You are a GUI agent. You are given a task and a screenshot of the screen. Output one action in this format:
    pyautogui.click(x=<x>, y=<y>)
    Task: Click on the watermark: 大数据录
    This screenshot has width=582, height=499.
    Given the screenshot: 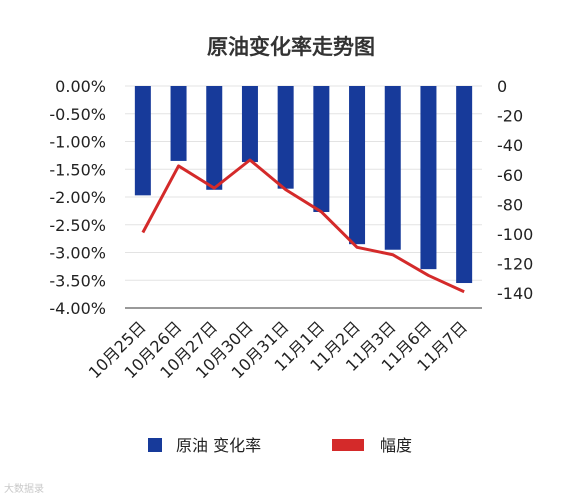 What is the action you would take?
    pyautogui.click(x=24, y=489)
    